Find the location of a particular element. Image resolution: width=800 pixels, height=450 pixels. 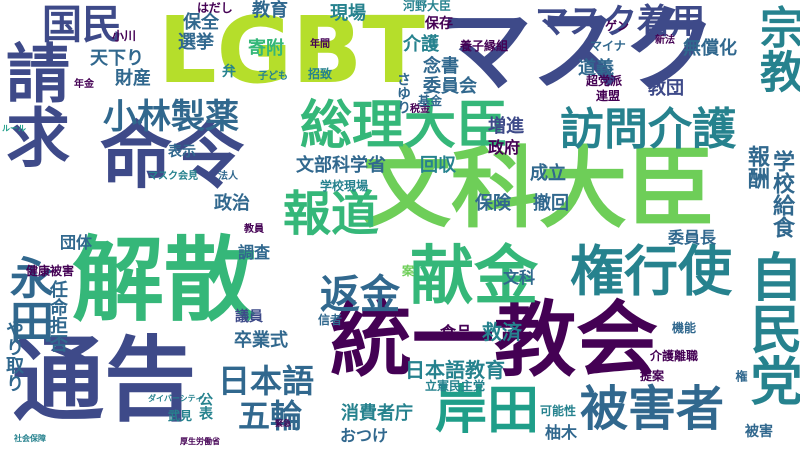

word-kokumin: 国民 is located at coordinates (82, 25).